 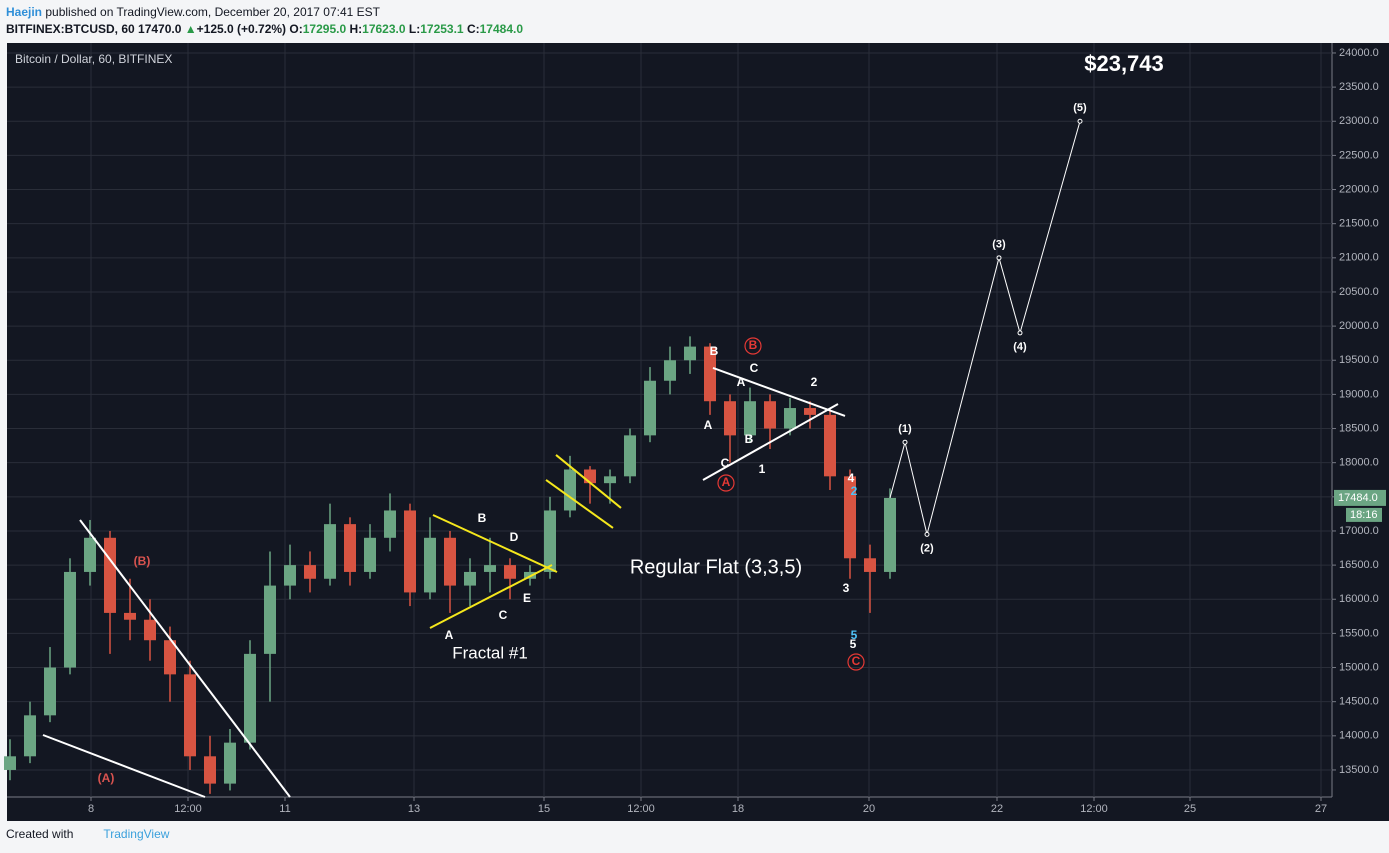 I want to click on wave-label: (3), so click(x=999, y=245).